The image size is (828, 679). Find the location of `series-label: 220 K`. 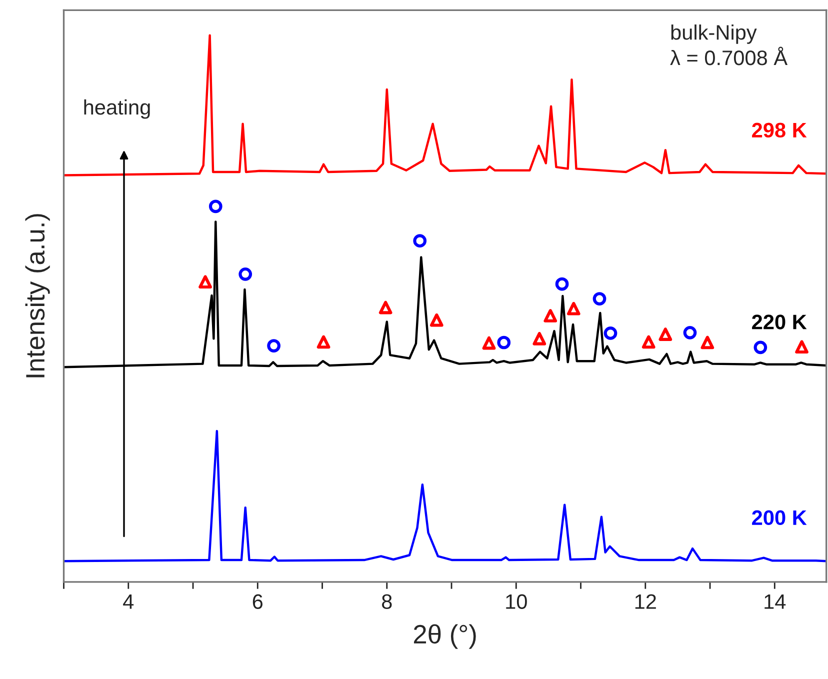

series-label: 220 K is located at coordinates (779, 322).